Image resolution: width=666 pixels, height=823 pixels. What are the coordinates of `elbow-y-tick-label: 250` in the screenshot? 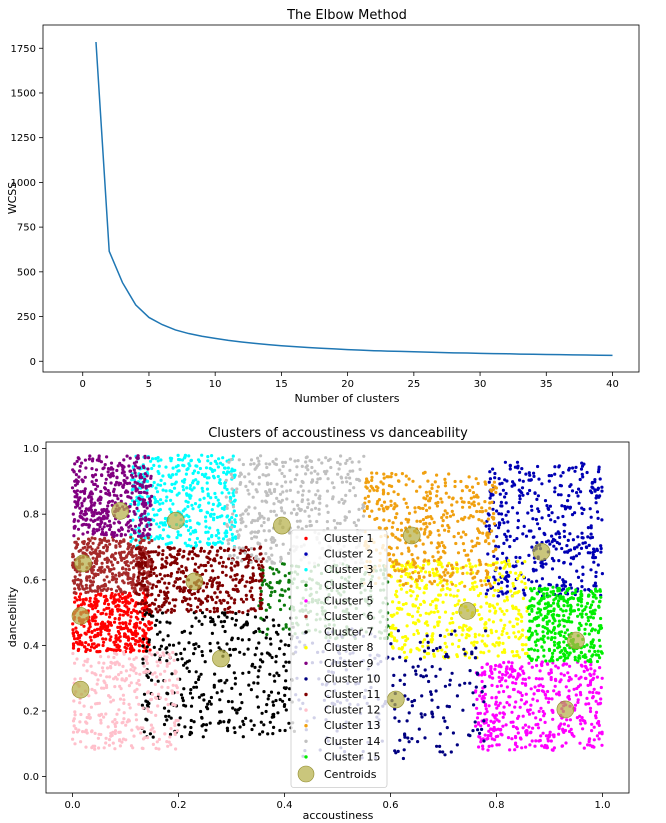 It's located at (26, 317).